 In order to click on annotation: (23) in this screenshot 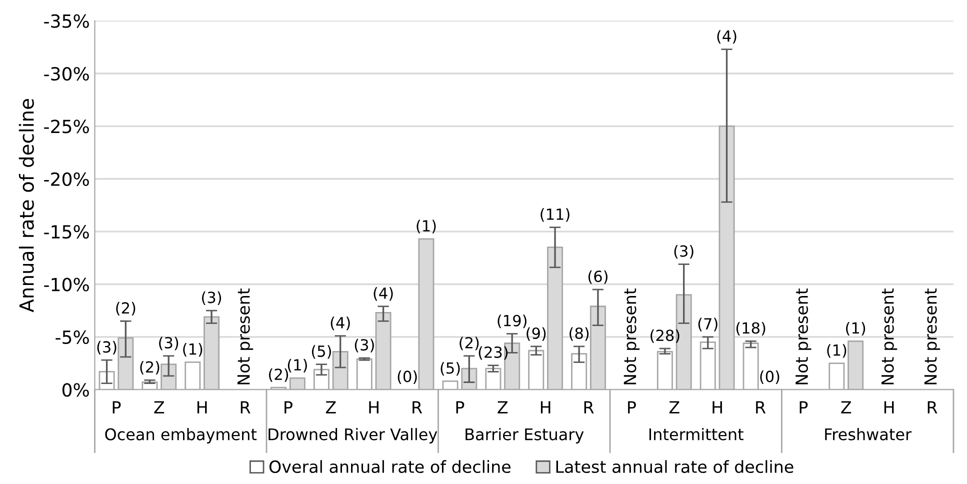, I will do `click(493, 353)`.